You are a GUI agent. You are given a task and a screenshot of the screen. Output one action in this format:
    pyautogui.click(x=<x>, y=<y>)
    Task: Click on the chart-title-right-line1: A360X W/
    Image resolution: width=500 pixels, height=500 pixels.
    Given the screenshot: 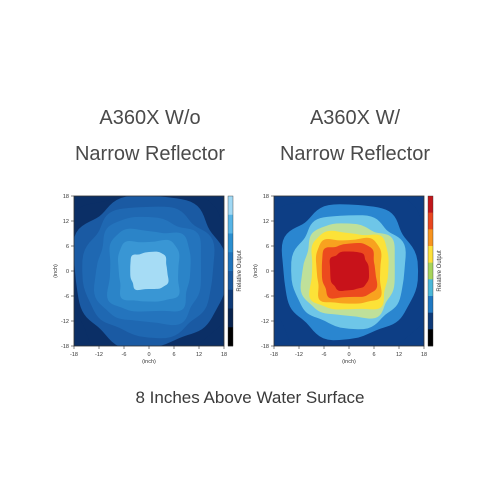 What is the action you would take?
    pyautogui.click(x=355, y=118)
    